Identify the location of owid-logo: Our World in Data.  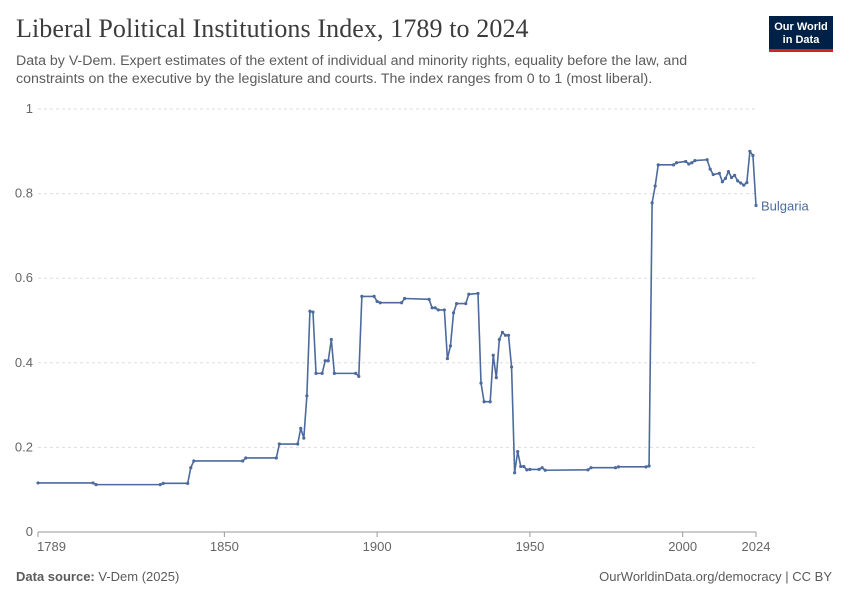
(801, 34).